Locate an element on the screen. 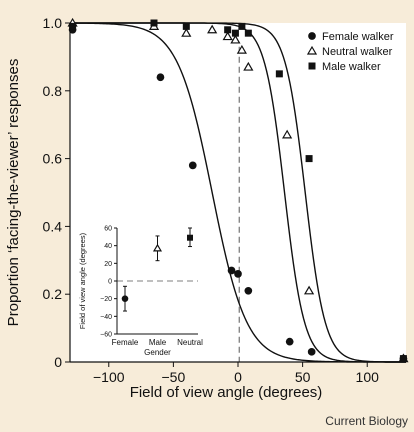  inset-category-label: Neutral is located at coordinates (190, 342).